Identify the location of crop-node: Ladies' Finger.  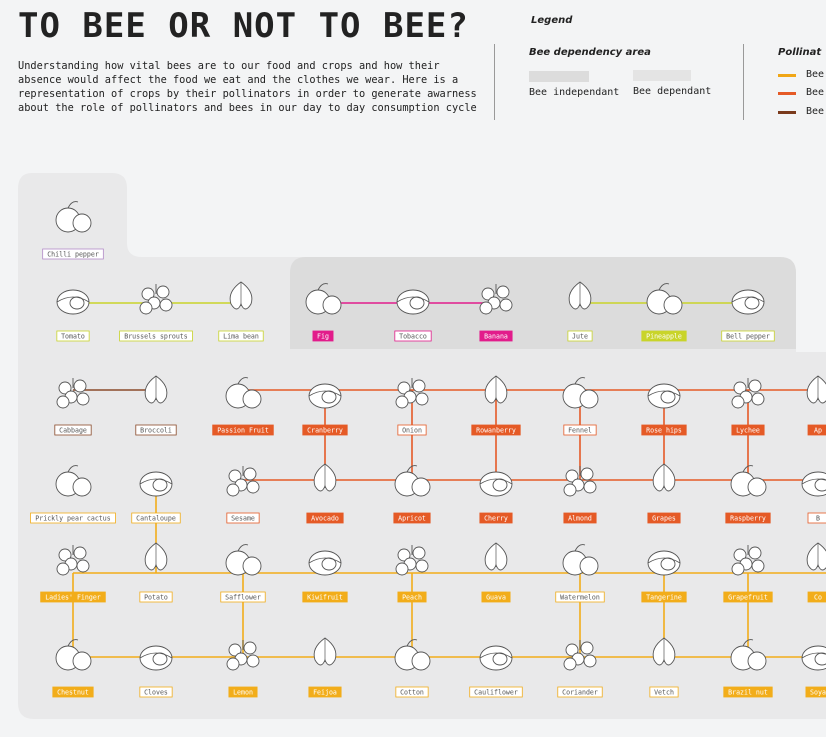
(73, 574).